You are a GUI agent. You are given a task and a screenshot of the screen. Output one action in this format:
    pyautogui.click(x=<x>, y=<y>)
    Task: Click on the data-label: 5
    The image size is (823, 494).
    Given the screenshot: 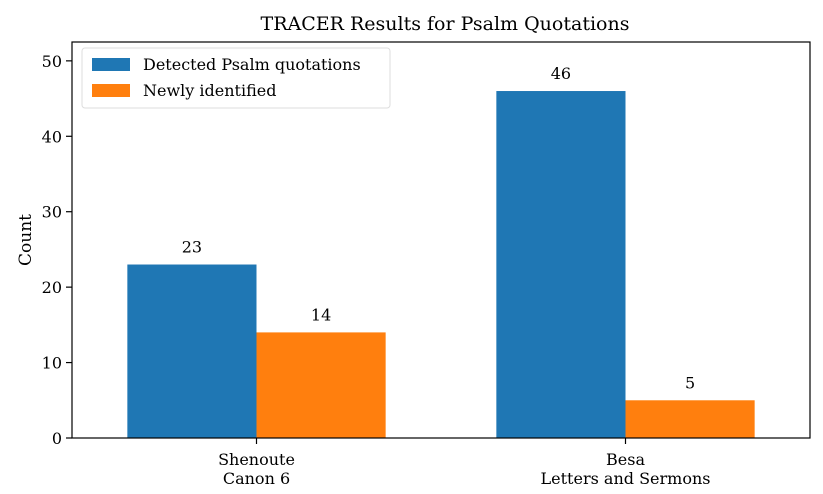 What is the action you would take?
    pyautogui.click(x=690, y=382)
    